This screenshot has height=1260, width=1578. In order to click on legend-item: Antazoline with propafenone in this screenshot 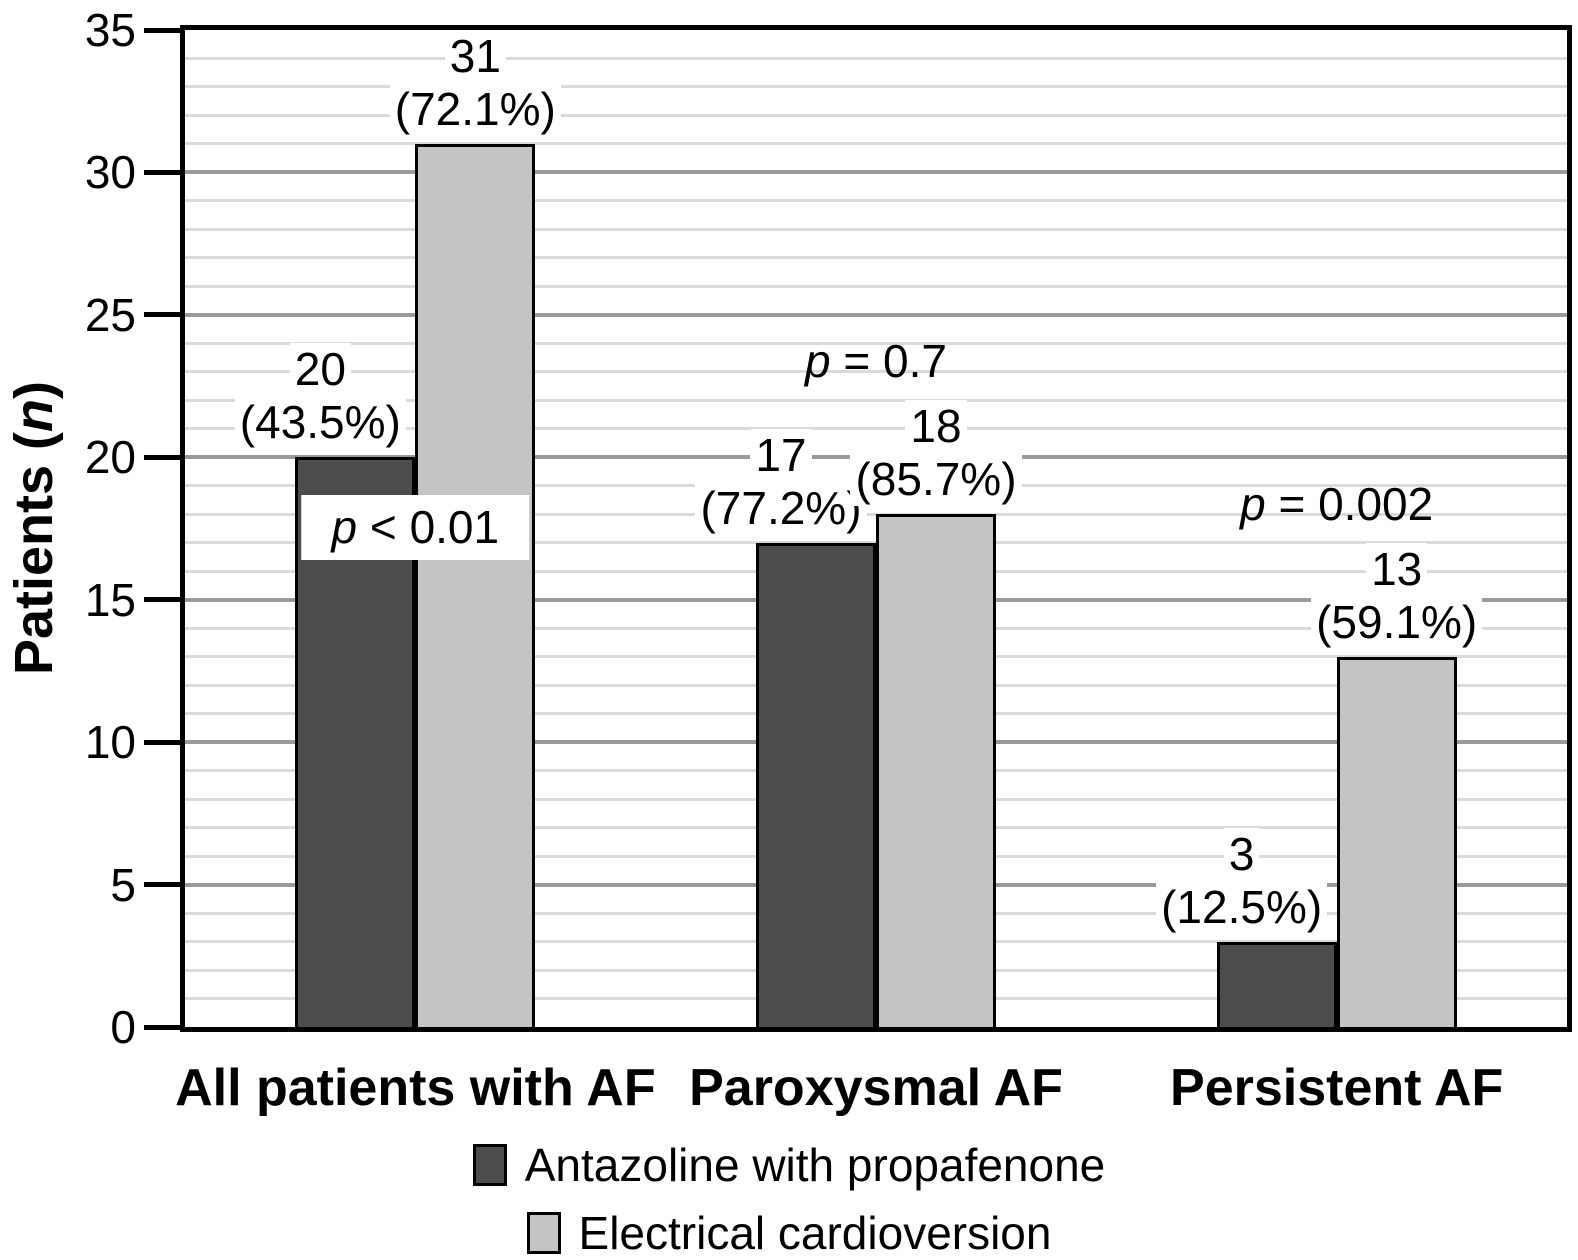, I will do `click(789, 1165)`.